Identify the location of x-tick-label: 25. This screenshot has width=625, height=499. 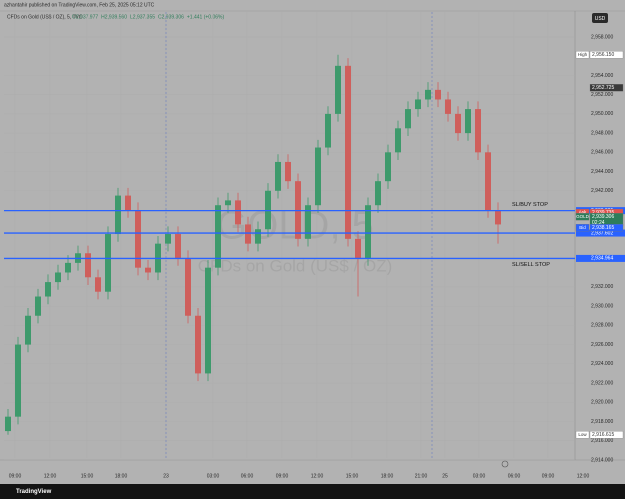
(445, 476).